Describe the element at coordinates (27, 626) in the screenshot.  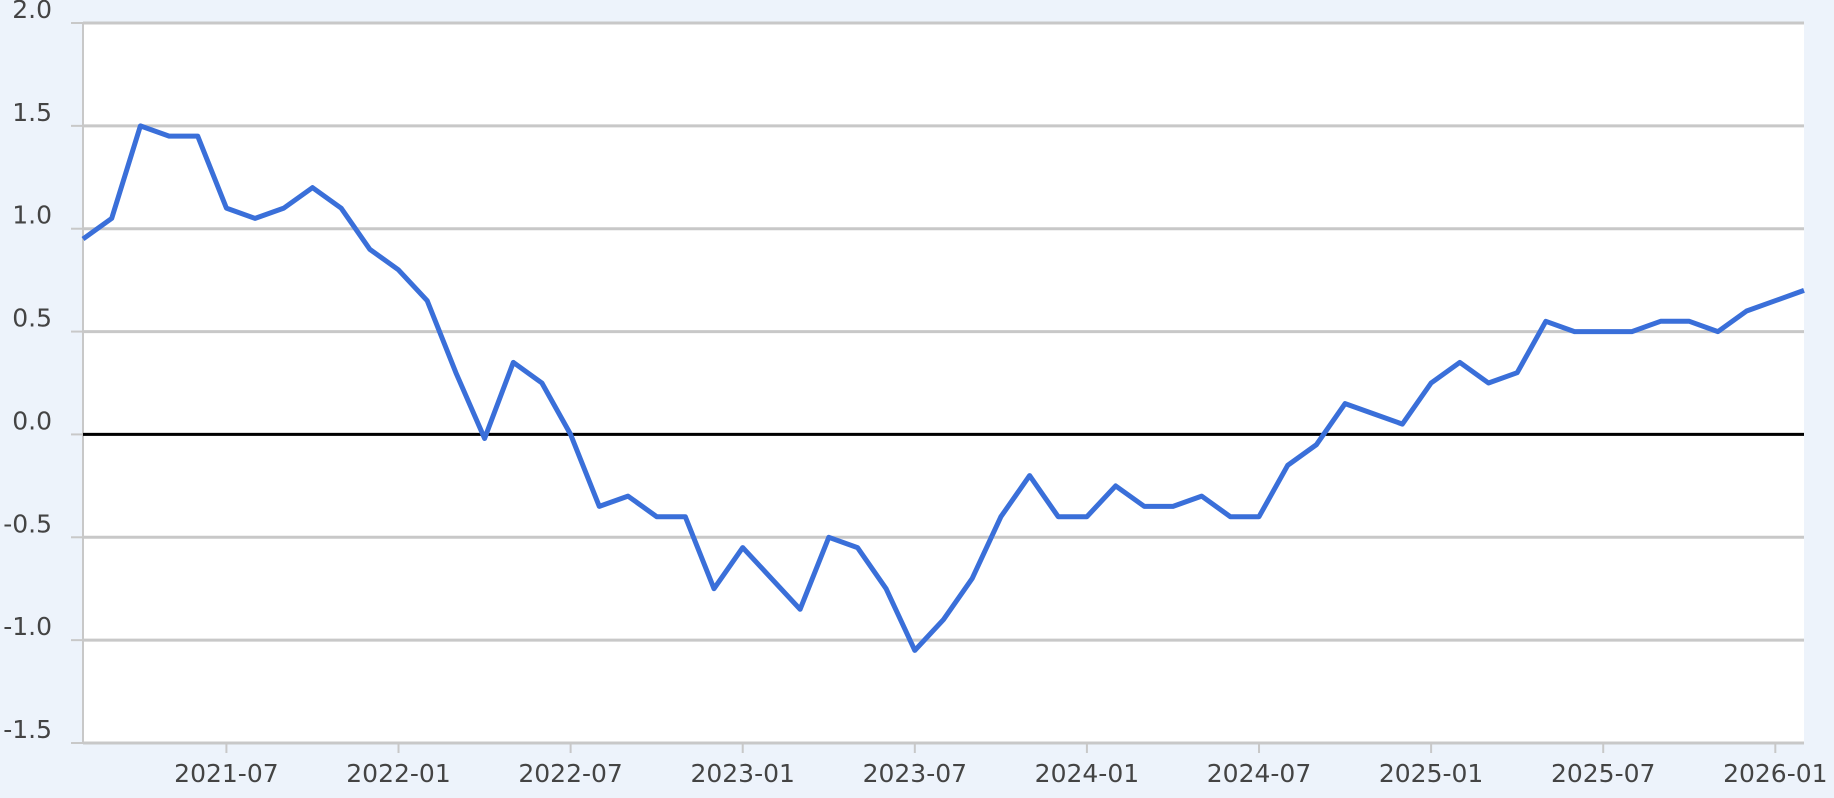
I see `y-tick-label: -1.0` at that location.